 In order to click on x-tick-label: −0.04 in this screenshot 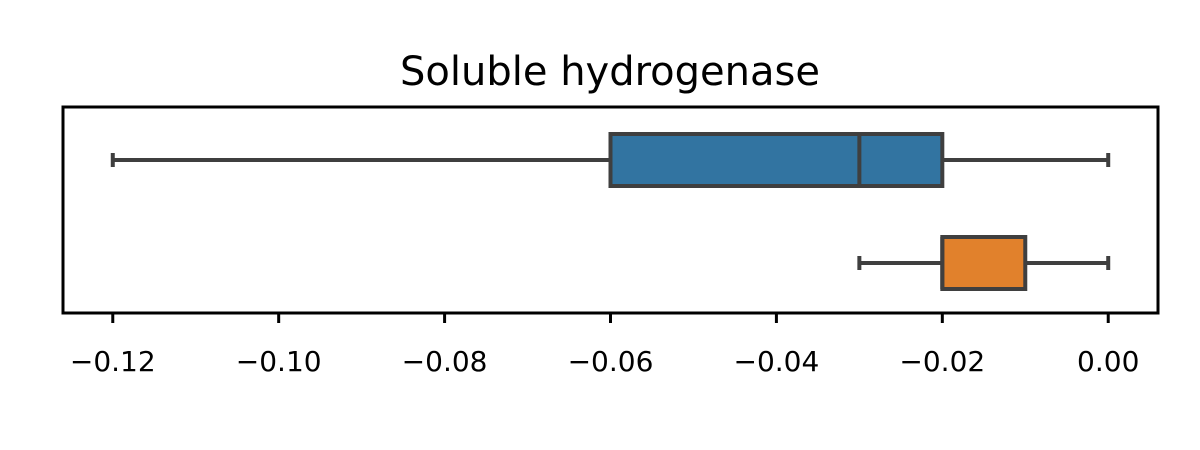, I will do `click(777, 361)`.